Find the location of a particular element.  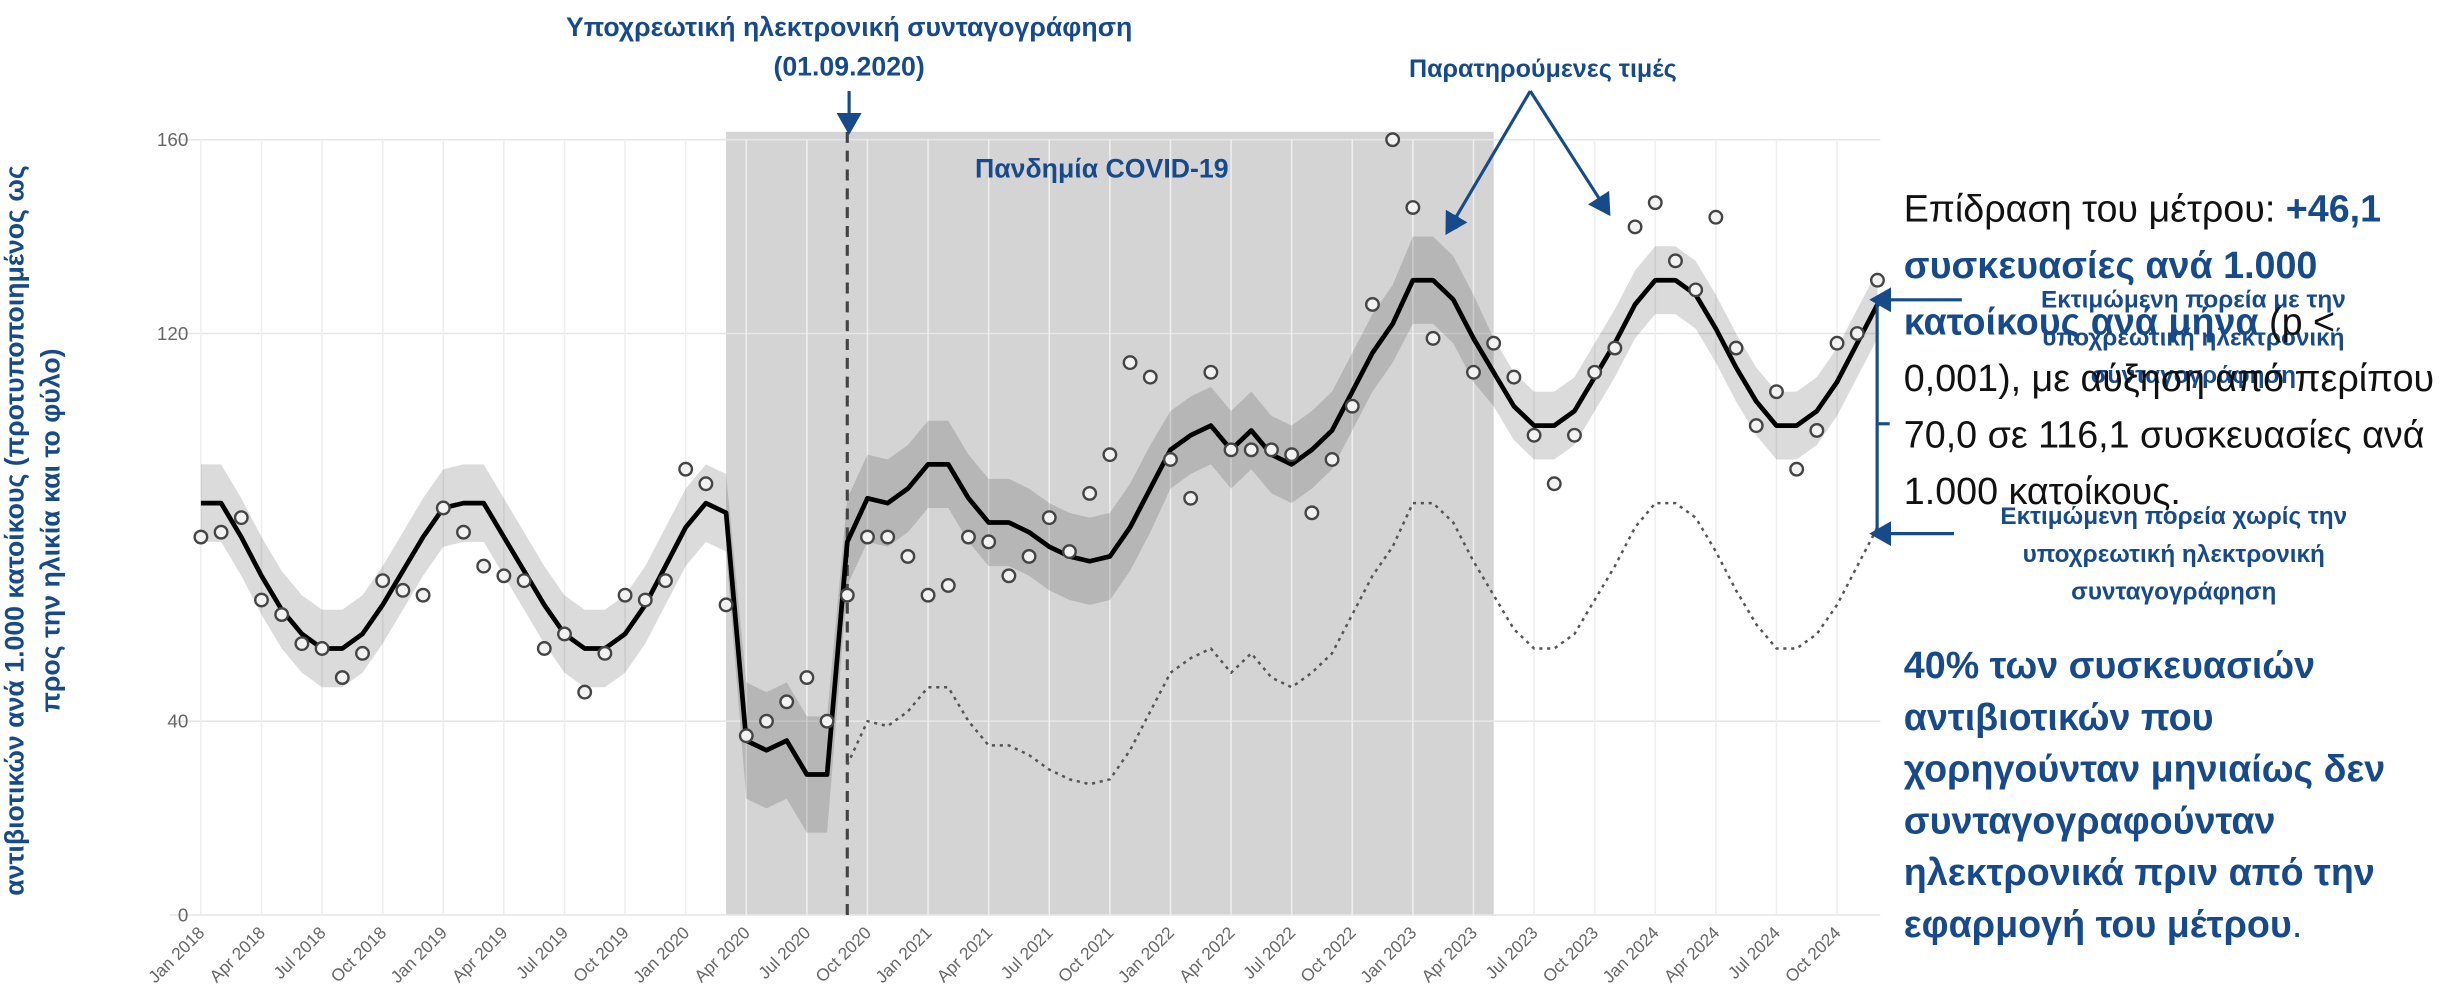

x-tick-label: Apr 2024 is located at coordinates (1692, 954).